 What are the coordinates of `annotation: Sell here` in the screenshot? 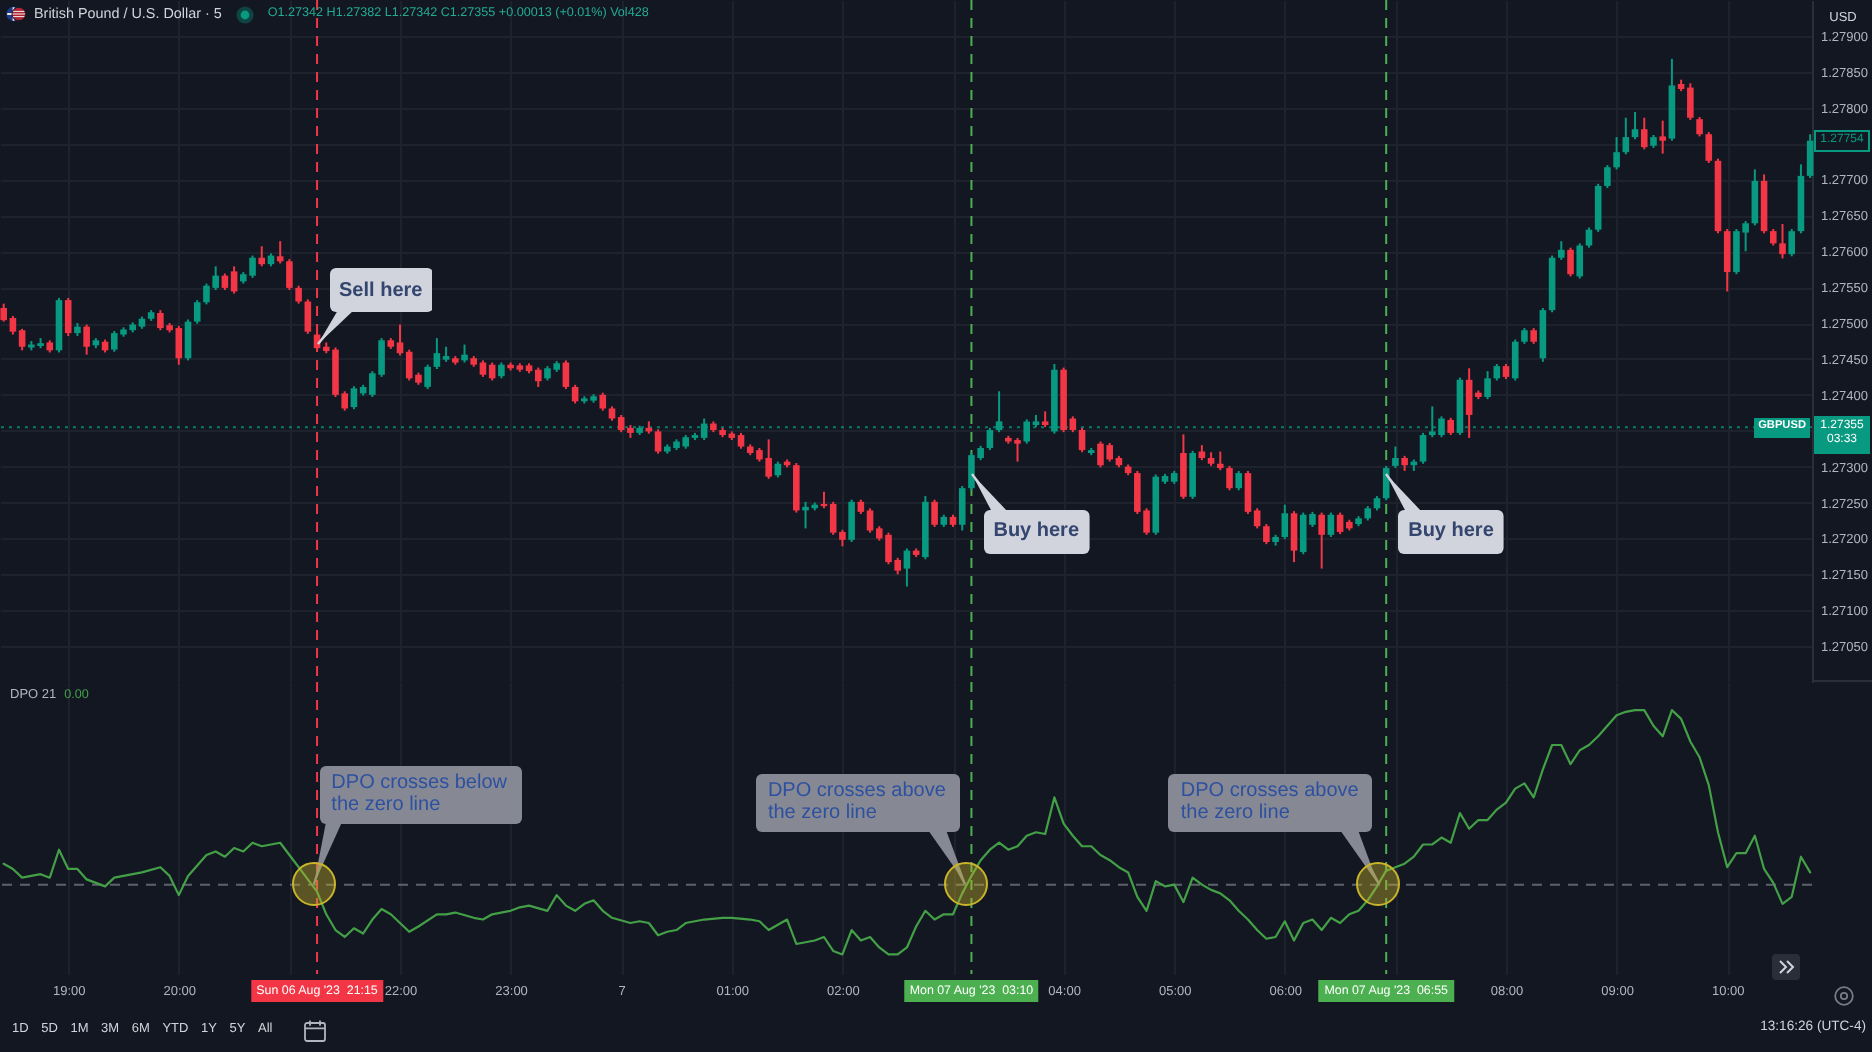 It's located at (381, 290).